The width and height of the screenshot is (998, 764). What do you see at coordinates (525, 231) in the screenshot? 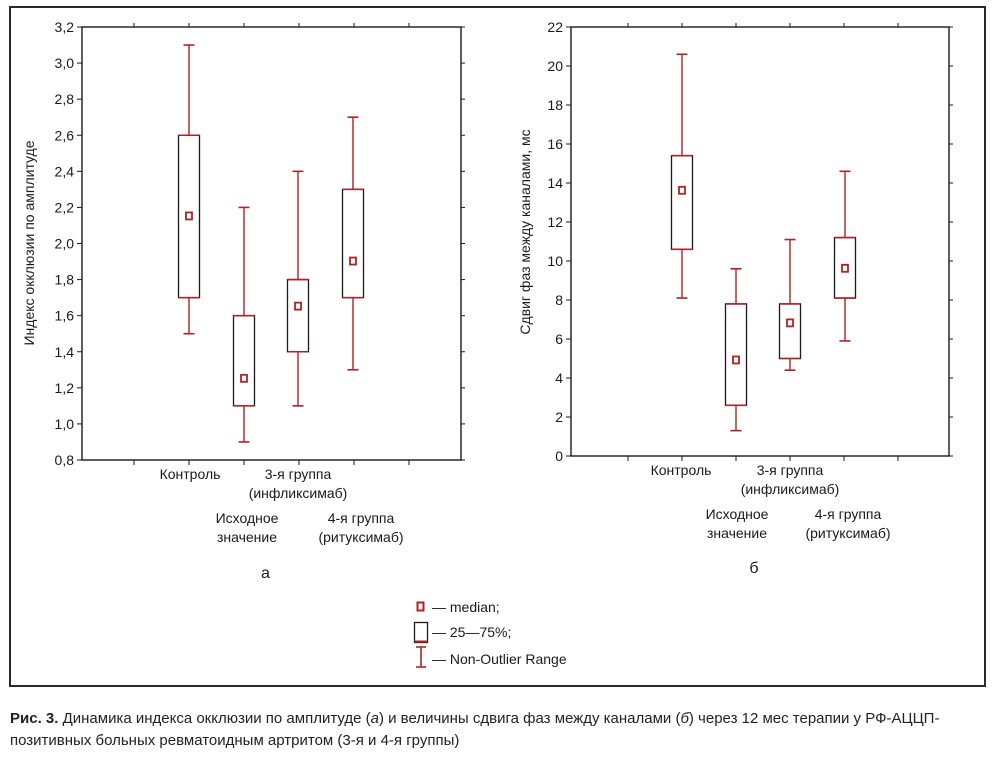
I see `y-axis-title: Сдвиг фаз между каналами, мс` at bounding box center [525, 231].